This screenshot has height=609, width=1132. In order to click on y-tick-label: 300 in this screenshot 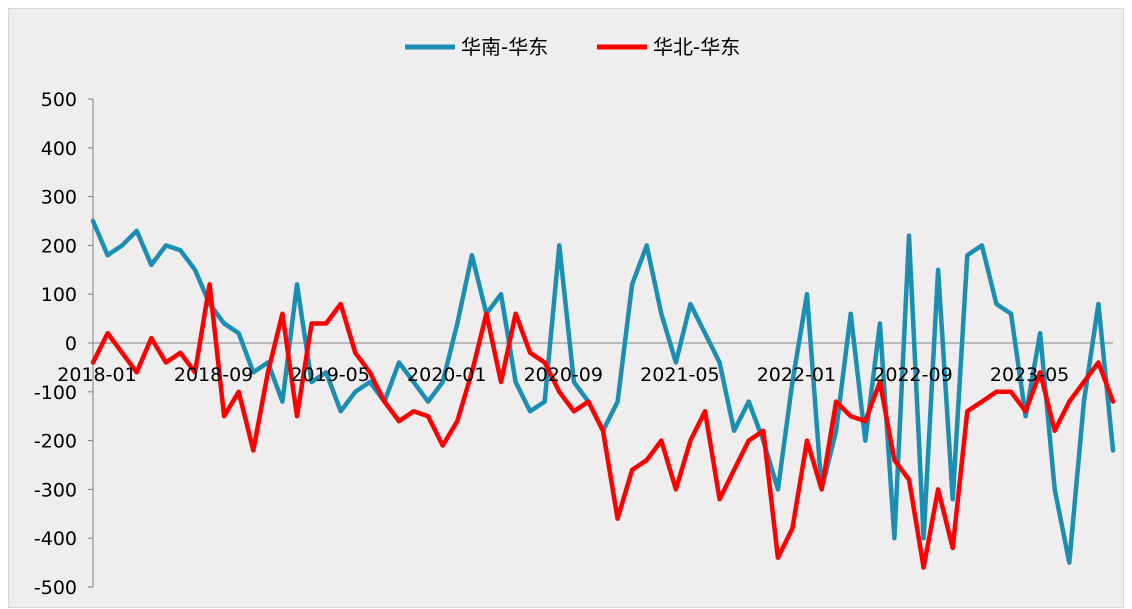, I will do `click(59, 198)`.